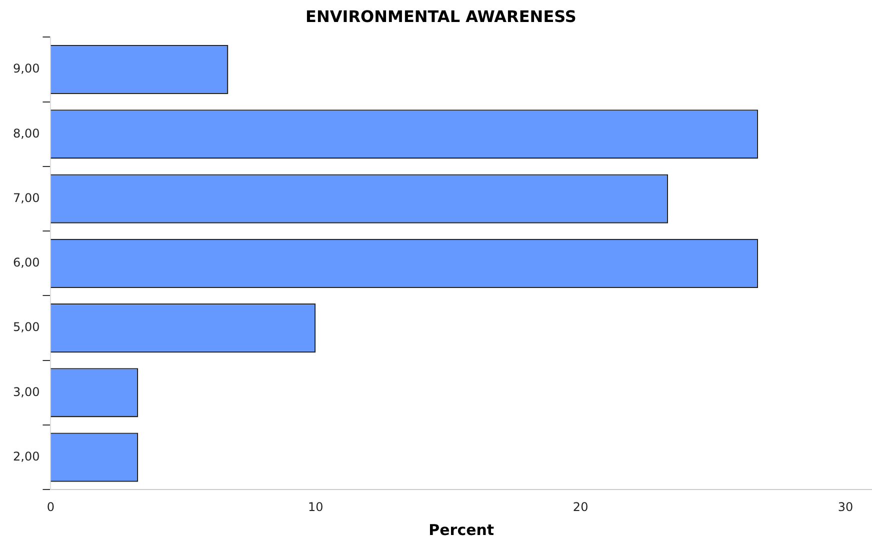  I want to click on x-axis-title: Percent, so click(461, 529).